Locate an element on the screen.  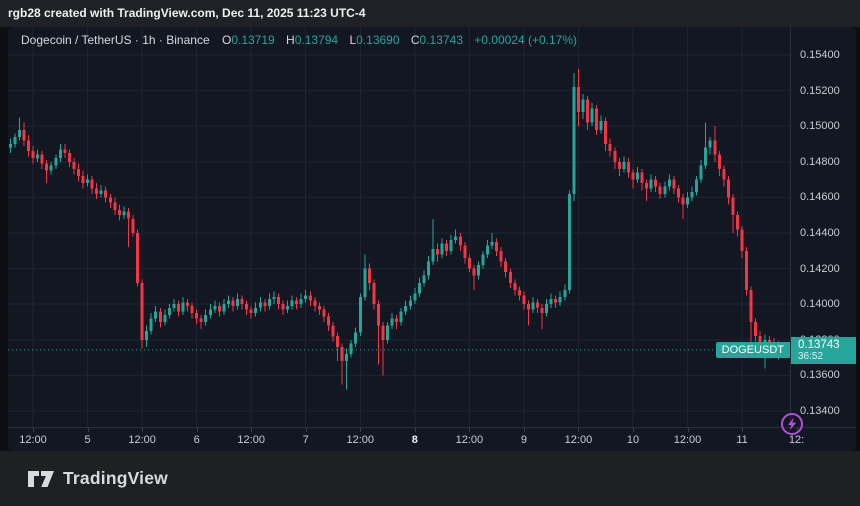
time-tick-label: 9 is located at coordinates (523, 440).